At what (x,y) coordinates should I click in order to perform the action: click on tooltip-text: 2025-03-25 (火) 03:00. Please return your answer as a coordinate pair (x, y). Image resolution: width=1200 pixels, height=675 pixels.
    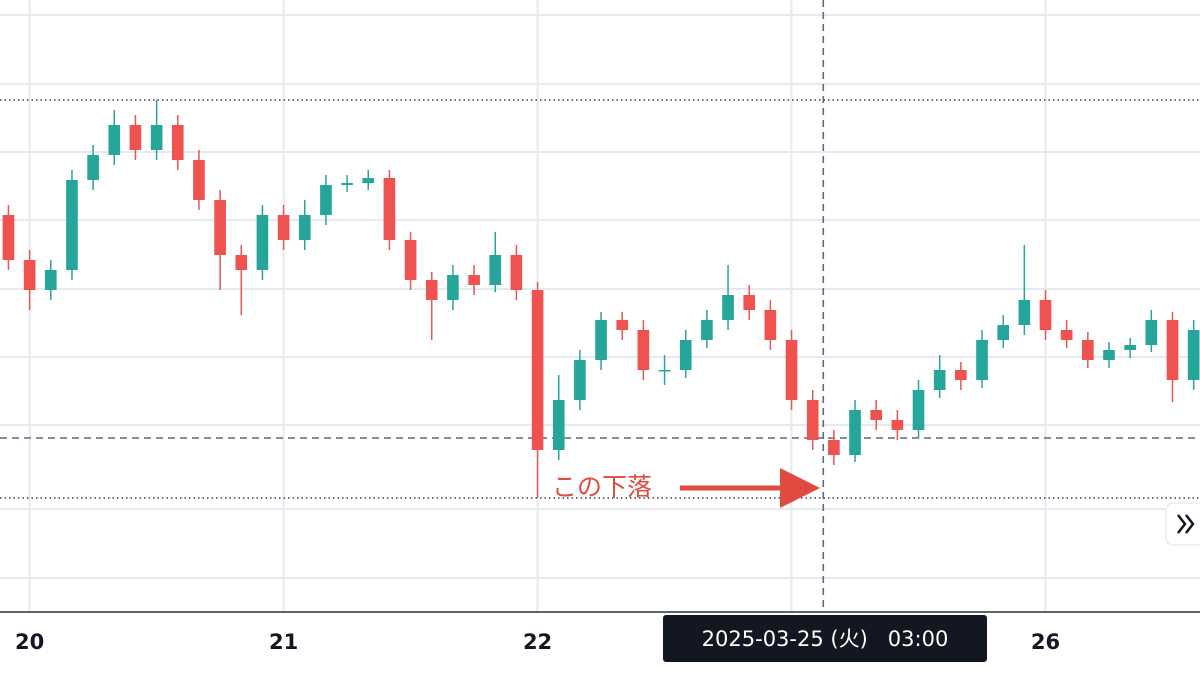
    Looking at the image, I should click on (825, 639).